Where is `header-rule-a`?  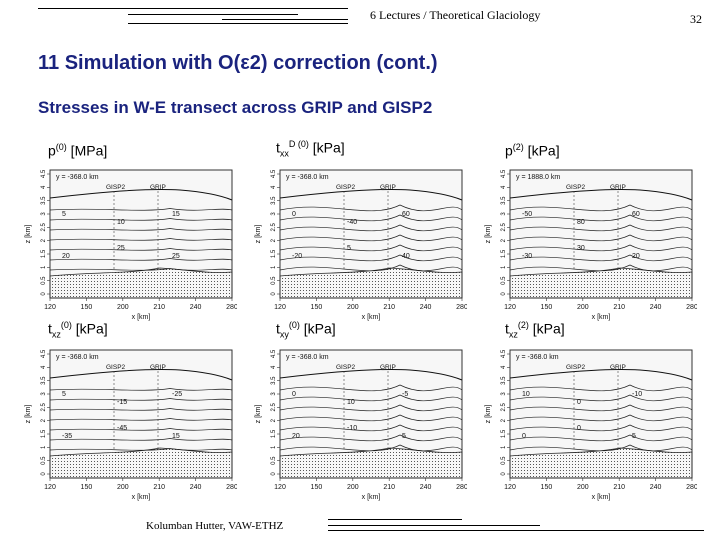 header-rule-a is located at coordinates (213, 14).